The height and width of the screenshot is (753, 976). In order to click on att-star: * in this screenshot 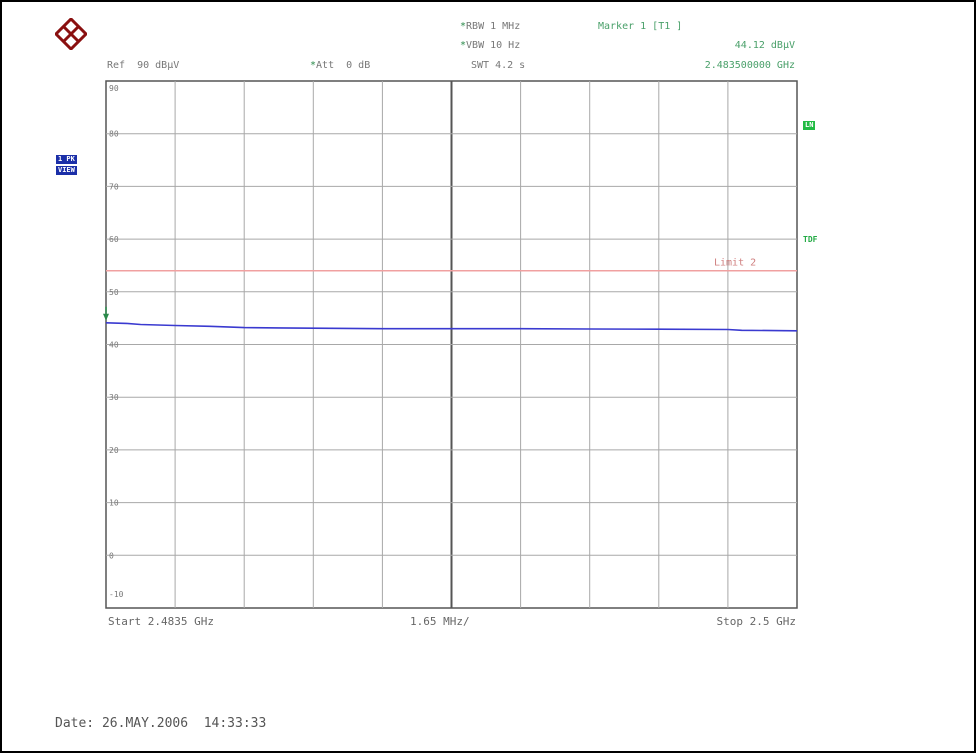, I will do `click(313, 65)`.